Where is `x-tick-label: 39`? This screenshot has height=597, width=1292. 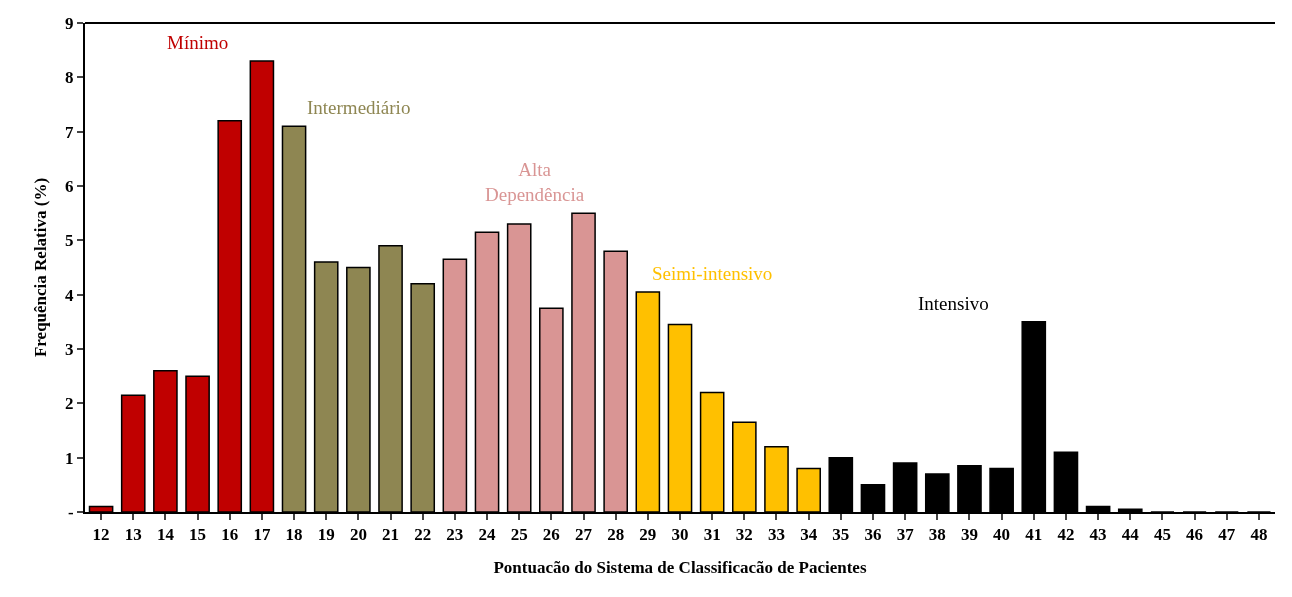 x-tick-label: 39 is located at coordinates (969, 535).